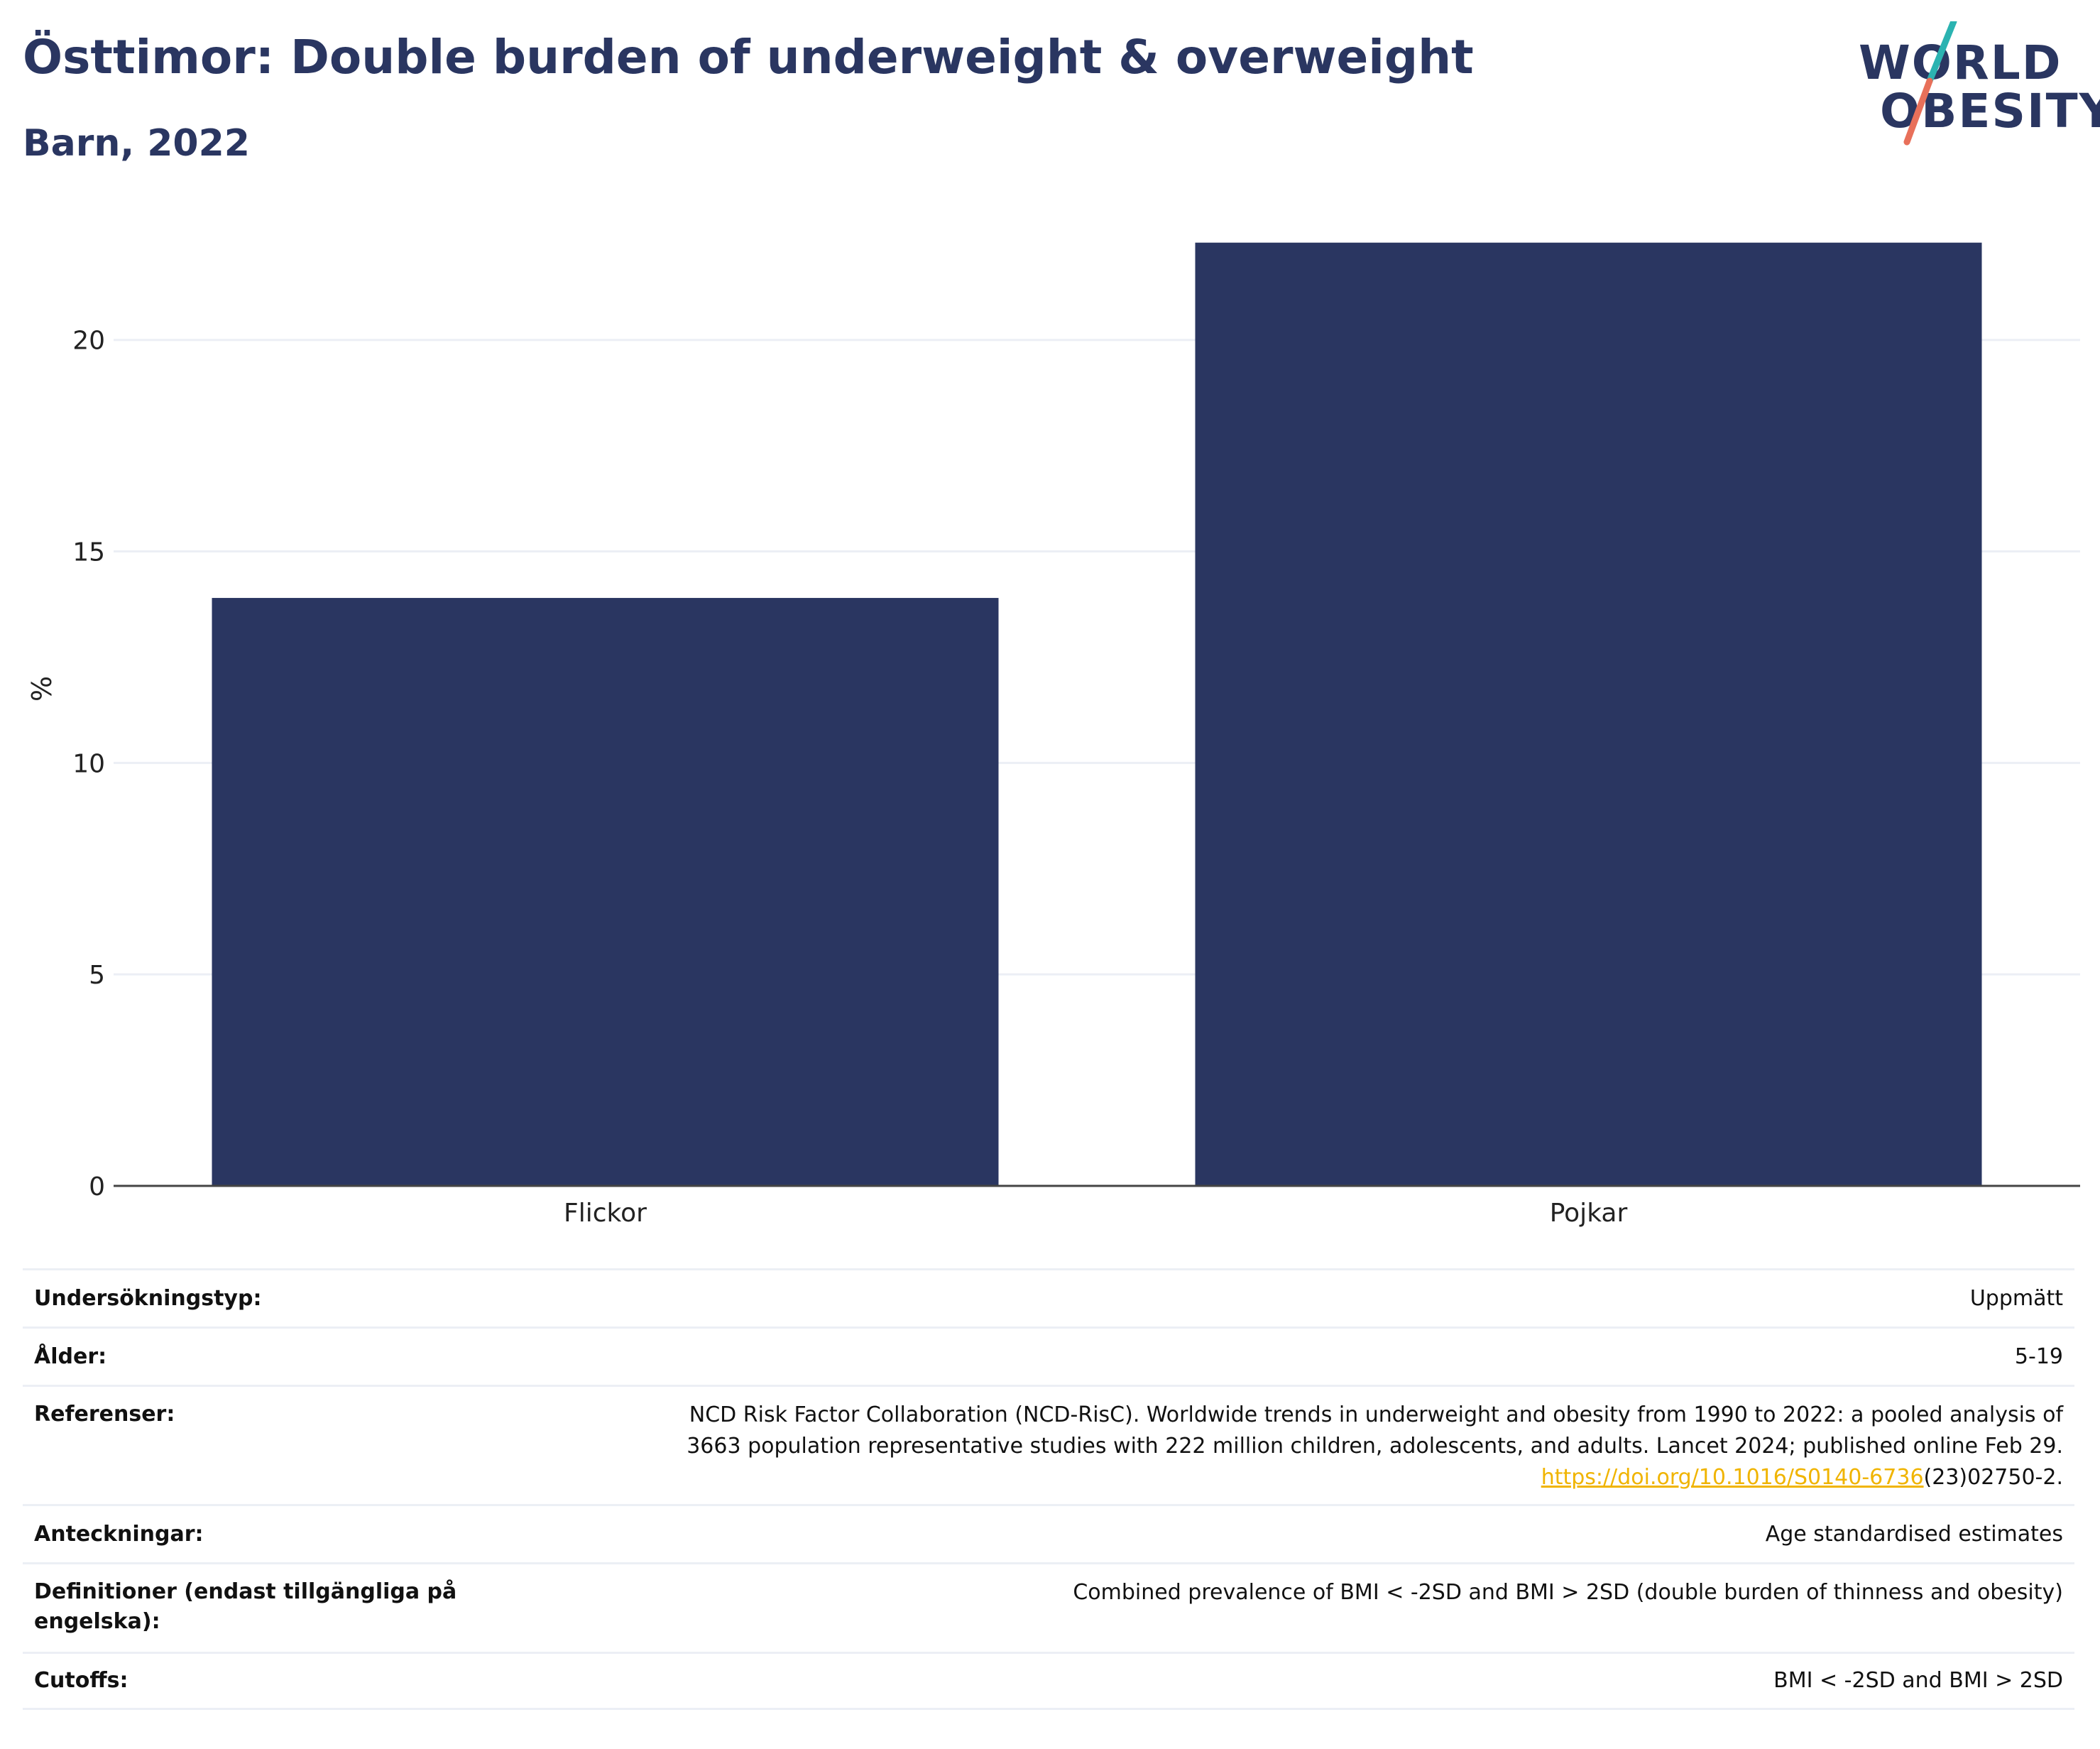 The height and width of the screenshot is (1749, 2100). What do you see at coordinates (1048, 1533) in the screenshot?
I see `info-row-notes: Anteckningar: Age standardised estimates` at bounding box center [1048, 1533].